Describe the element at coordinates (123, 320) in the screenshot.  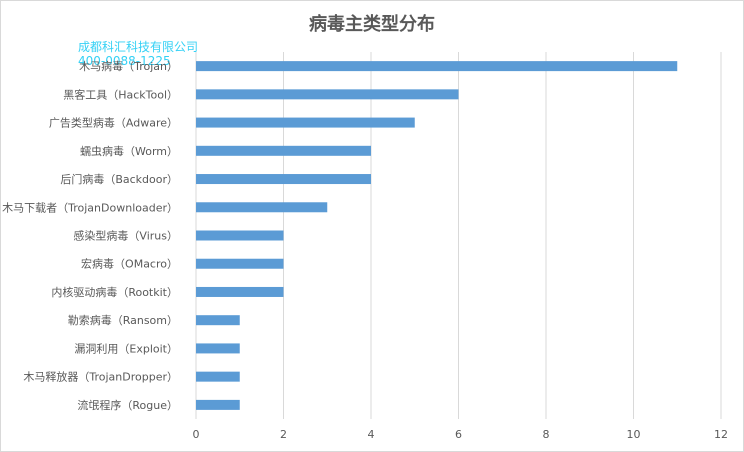
I see `category-label: 勒索病毒（Ransom）` at that location.